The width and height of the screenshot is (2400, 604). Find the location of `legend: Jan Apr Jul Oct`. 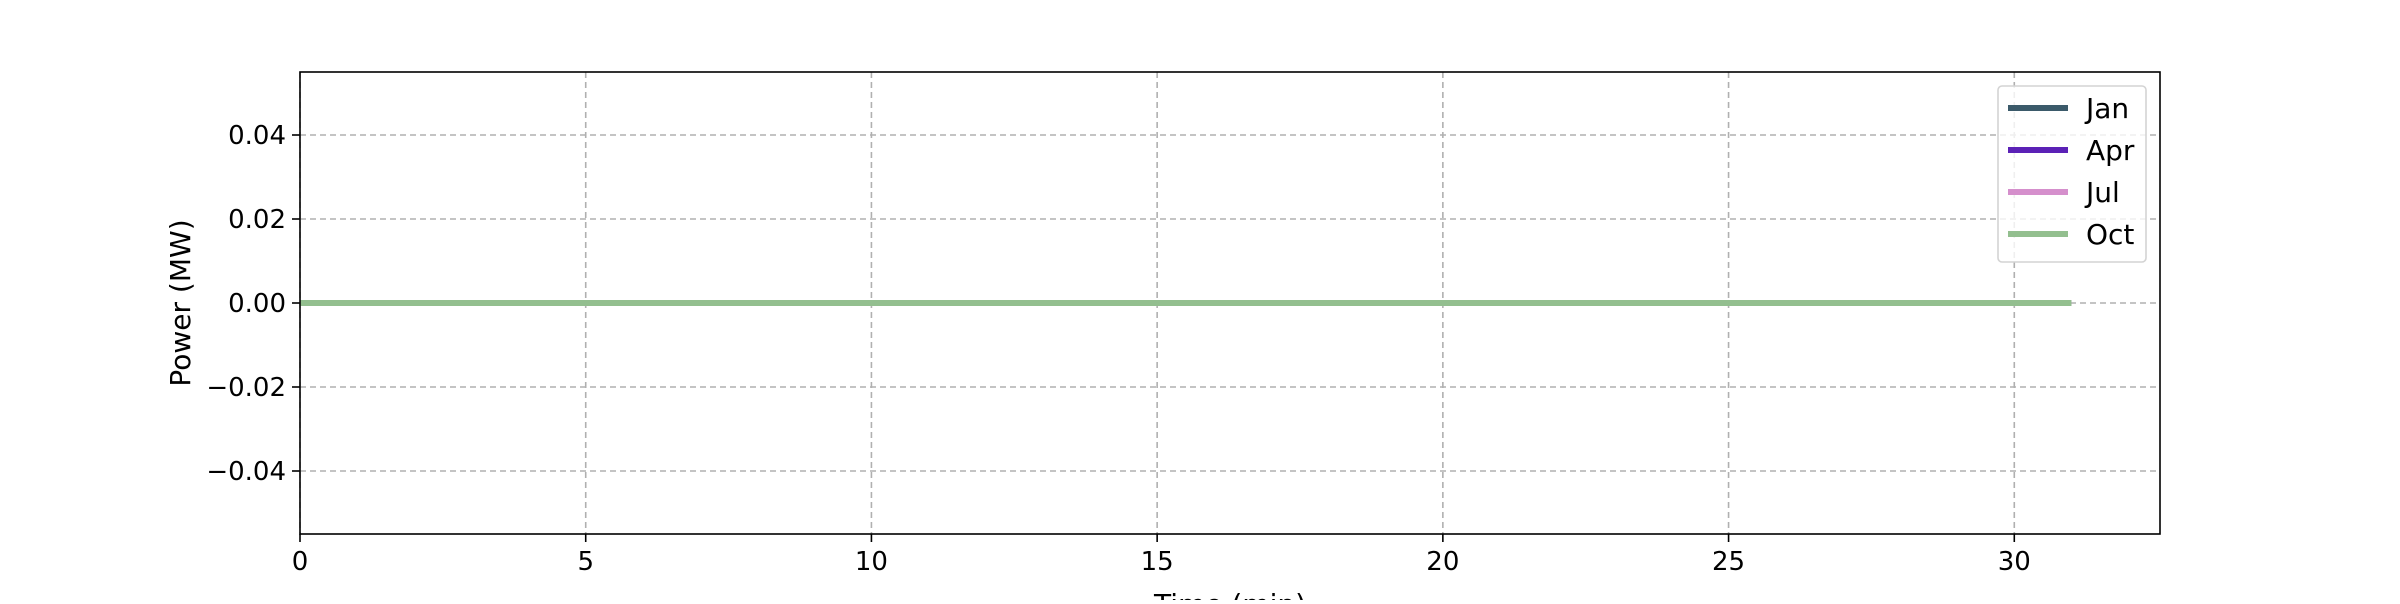

legend: Jan Apr Jul Oct is located at coordinates (2072, 174).